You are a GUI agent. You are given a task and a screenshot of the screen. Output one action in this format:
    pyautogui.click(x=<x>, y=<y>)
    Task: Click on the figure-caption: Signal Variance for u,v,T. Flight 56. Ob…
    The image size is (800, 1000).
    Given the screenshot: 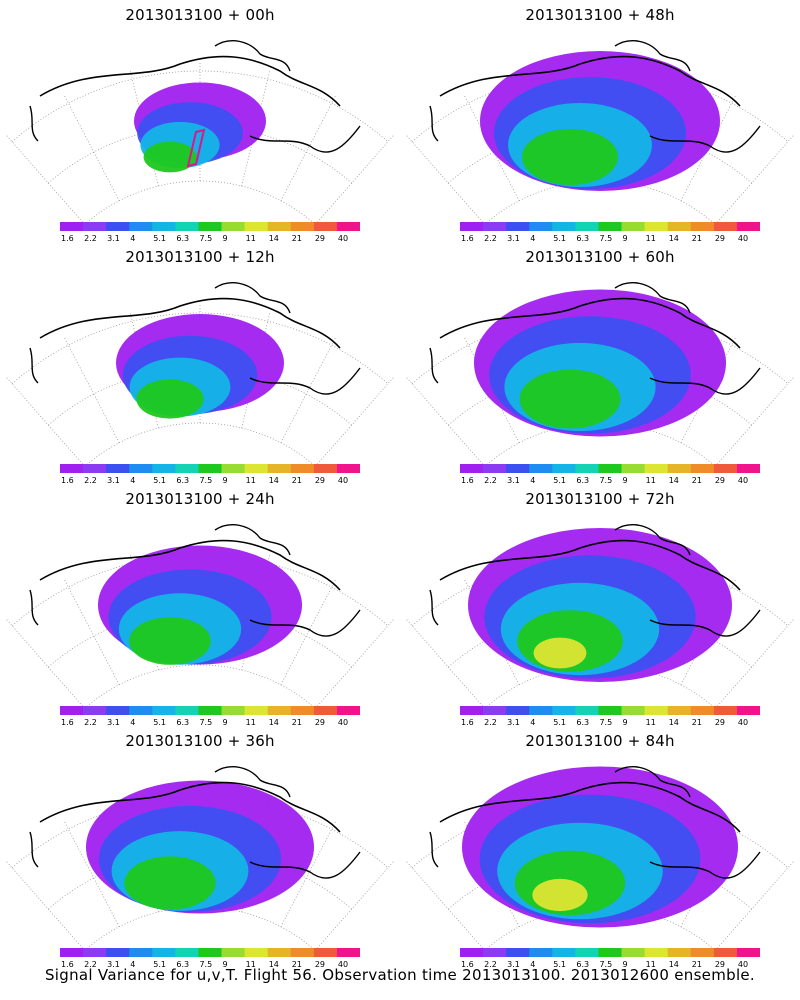 What is the action you would take?
    pyautogui.click(x=400, y=975)
    